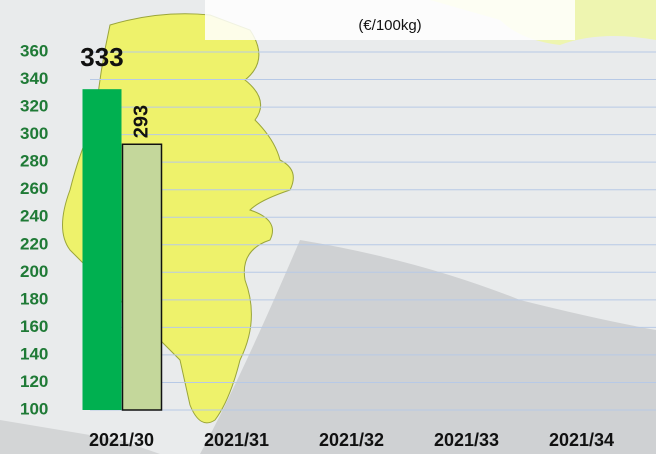 The height and width of the screenshot is (454, 656). Describe the element at coordinates (34, 133) in the screenshot. I see `y-tick-label: 300` at that location.